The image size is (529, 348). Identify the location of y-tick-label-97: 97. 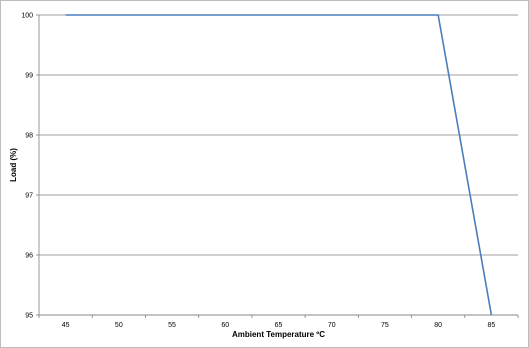
(29, 196).